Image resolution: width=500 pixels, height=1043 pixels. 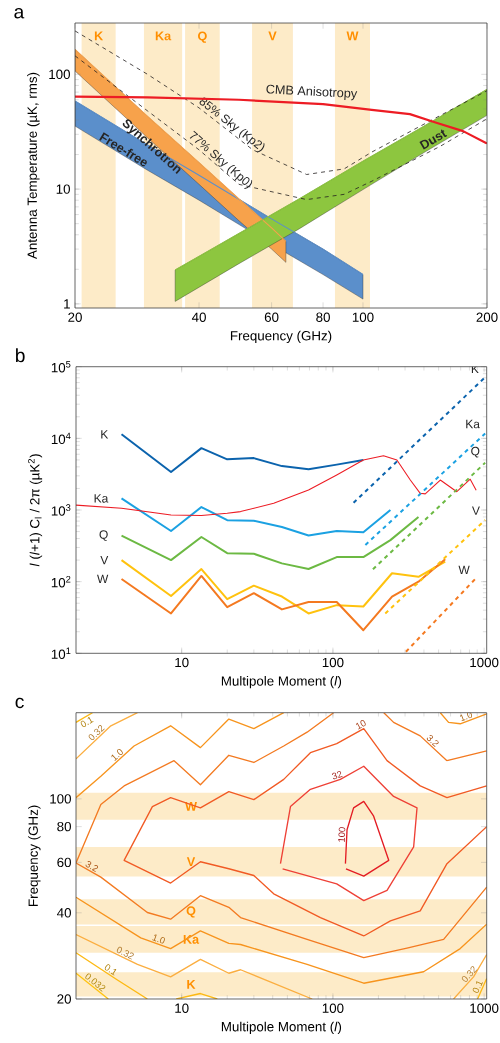 I want to click on band-label: Ka, so click(x=163, y=36).